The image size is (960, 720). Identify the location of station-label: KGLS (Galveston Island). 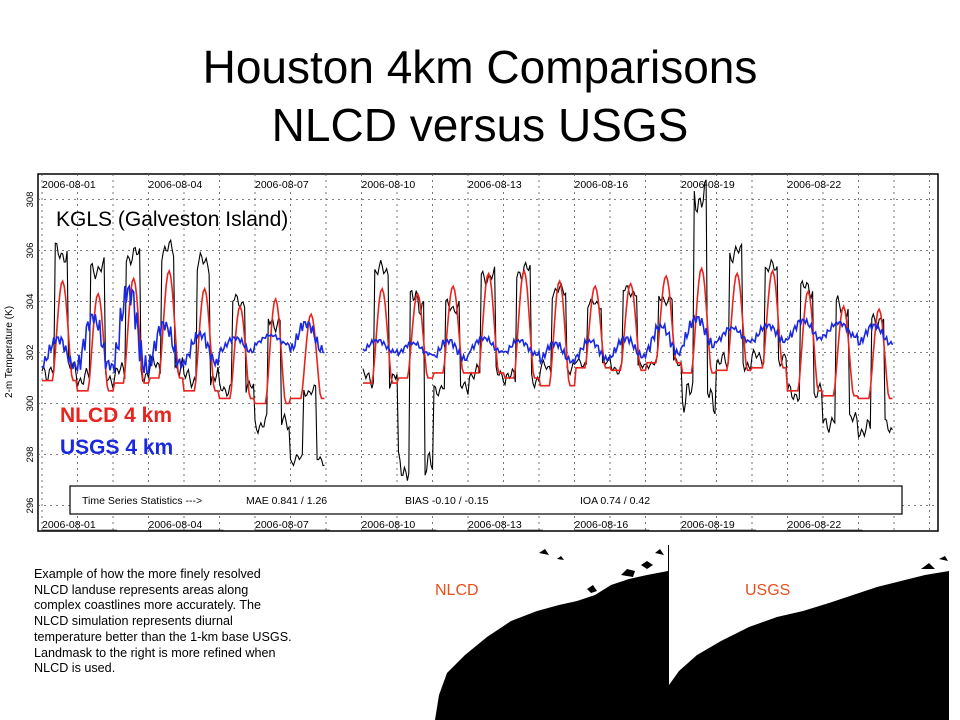
(172, 219).